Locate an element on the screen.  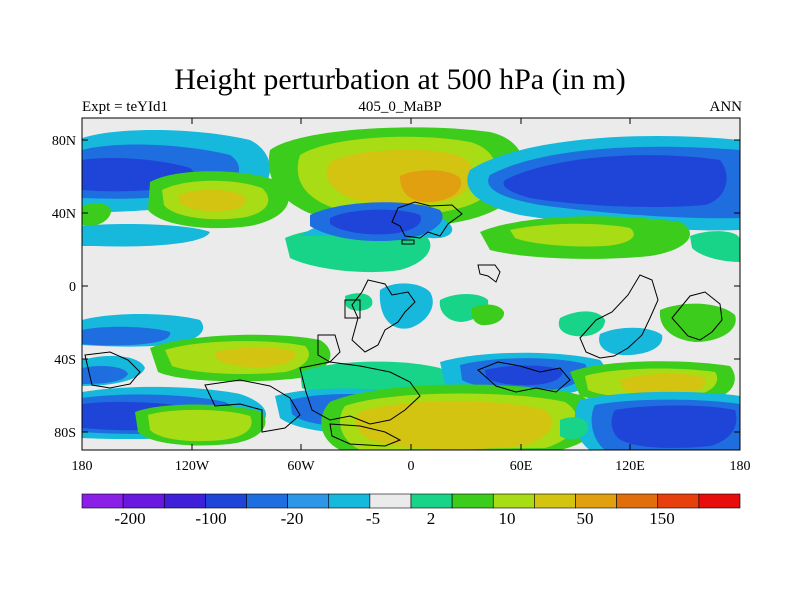
lat-tick-40n: 40N is located at coordinates (64, 214).